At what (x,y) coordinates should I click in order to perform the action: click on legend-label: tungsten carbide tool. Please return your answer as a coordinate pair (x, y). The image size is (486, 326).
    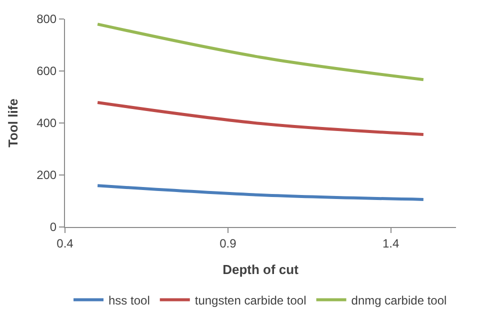
    Looking at the image, I should click on (250, 300).